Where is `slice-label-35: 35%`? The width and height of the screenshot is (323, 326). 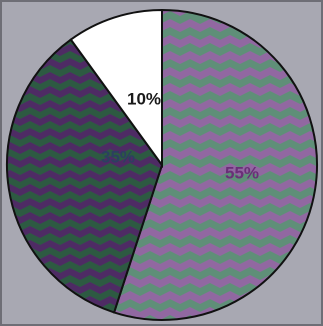 slice-label-35: 35% is located at coordinates (118, 156).